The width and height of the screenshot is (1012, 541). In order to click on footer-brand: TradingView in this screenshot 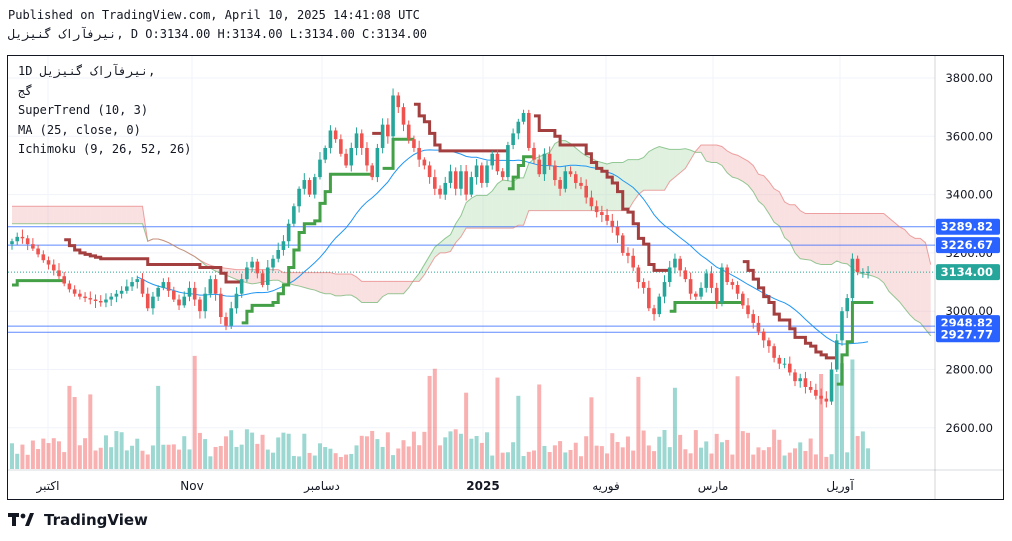, I will do `click(96, 520)`.